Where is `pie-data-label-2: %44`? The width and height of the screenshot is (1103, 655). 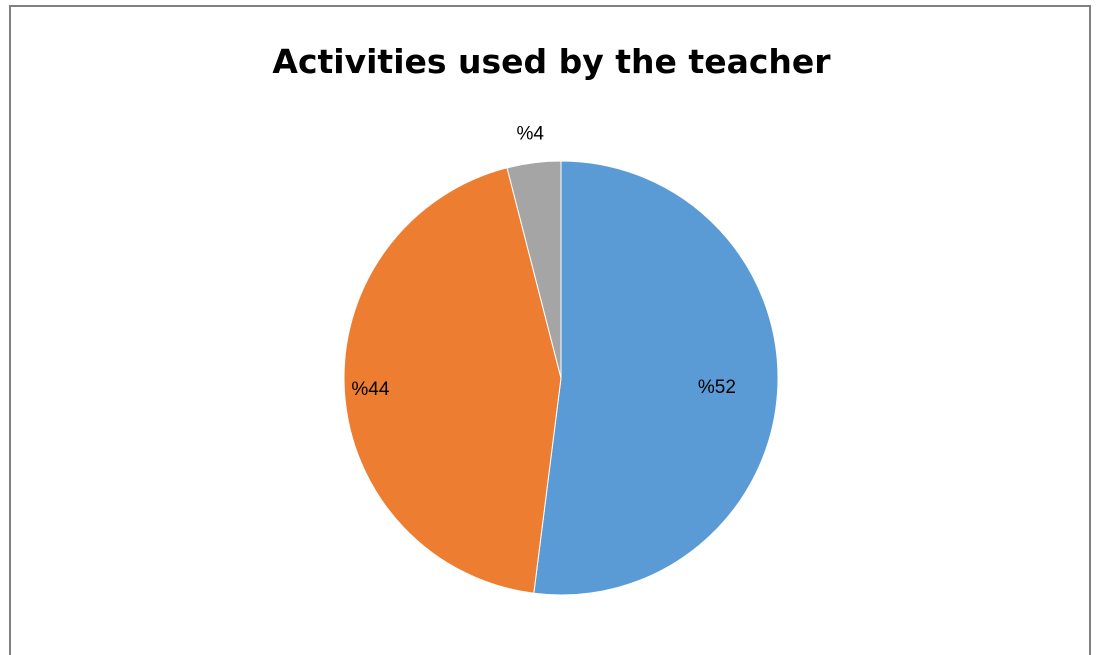 pie-data-label-2: %44 is located at coordinates (370, 389).